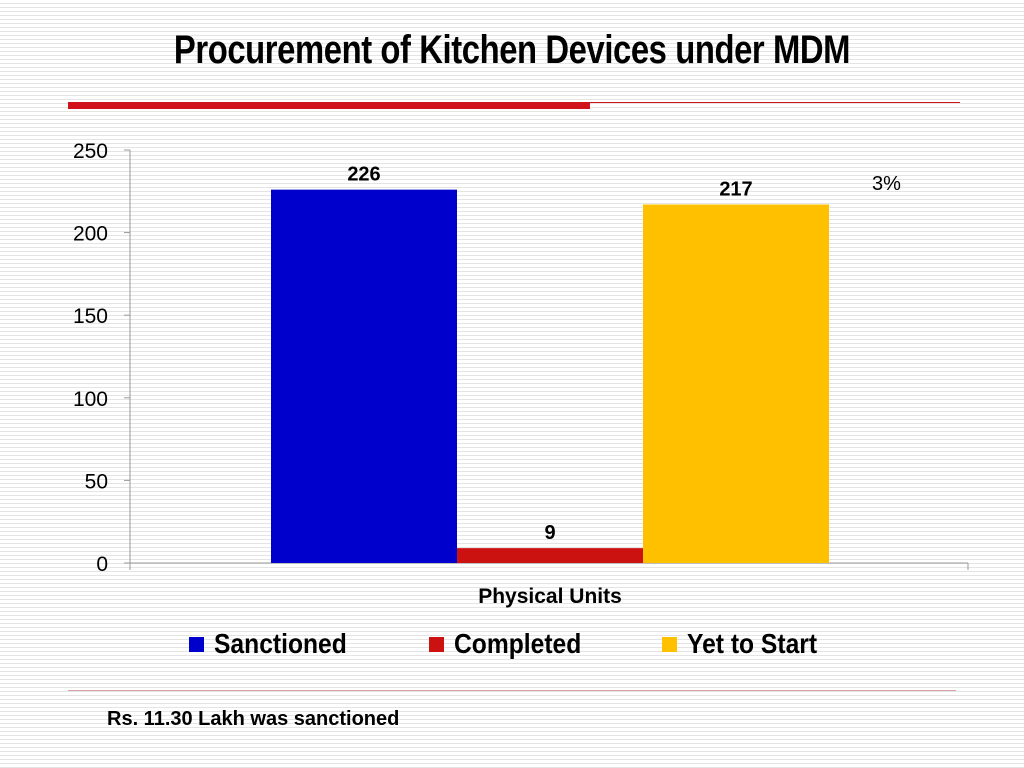 This screenshot has width=1024, height=768. I want to click on y-tick-label: 150, so click(90, 316).